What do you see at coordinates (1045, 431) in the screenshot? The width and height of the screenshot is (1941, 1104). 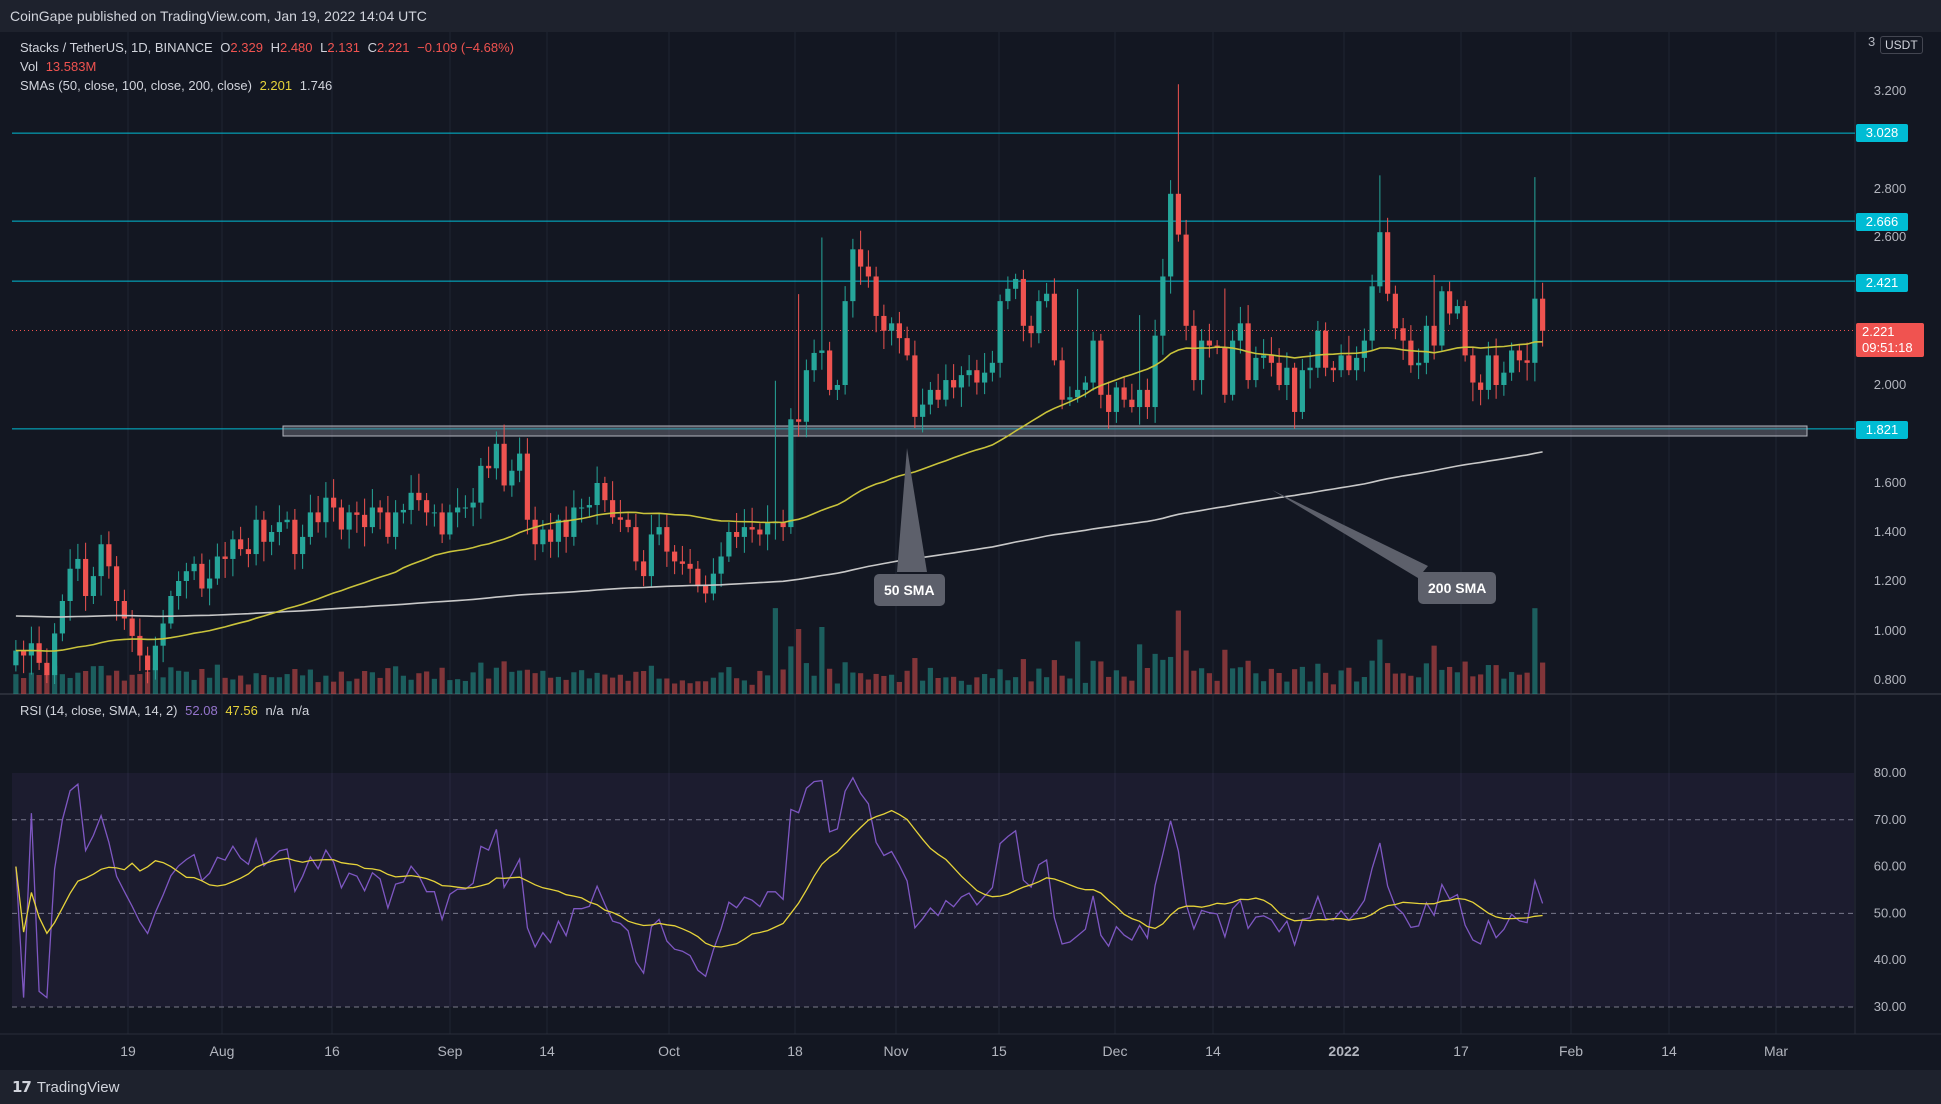 I see `support-zone` at bounding box center [1045, 431].